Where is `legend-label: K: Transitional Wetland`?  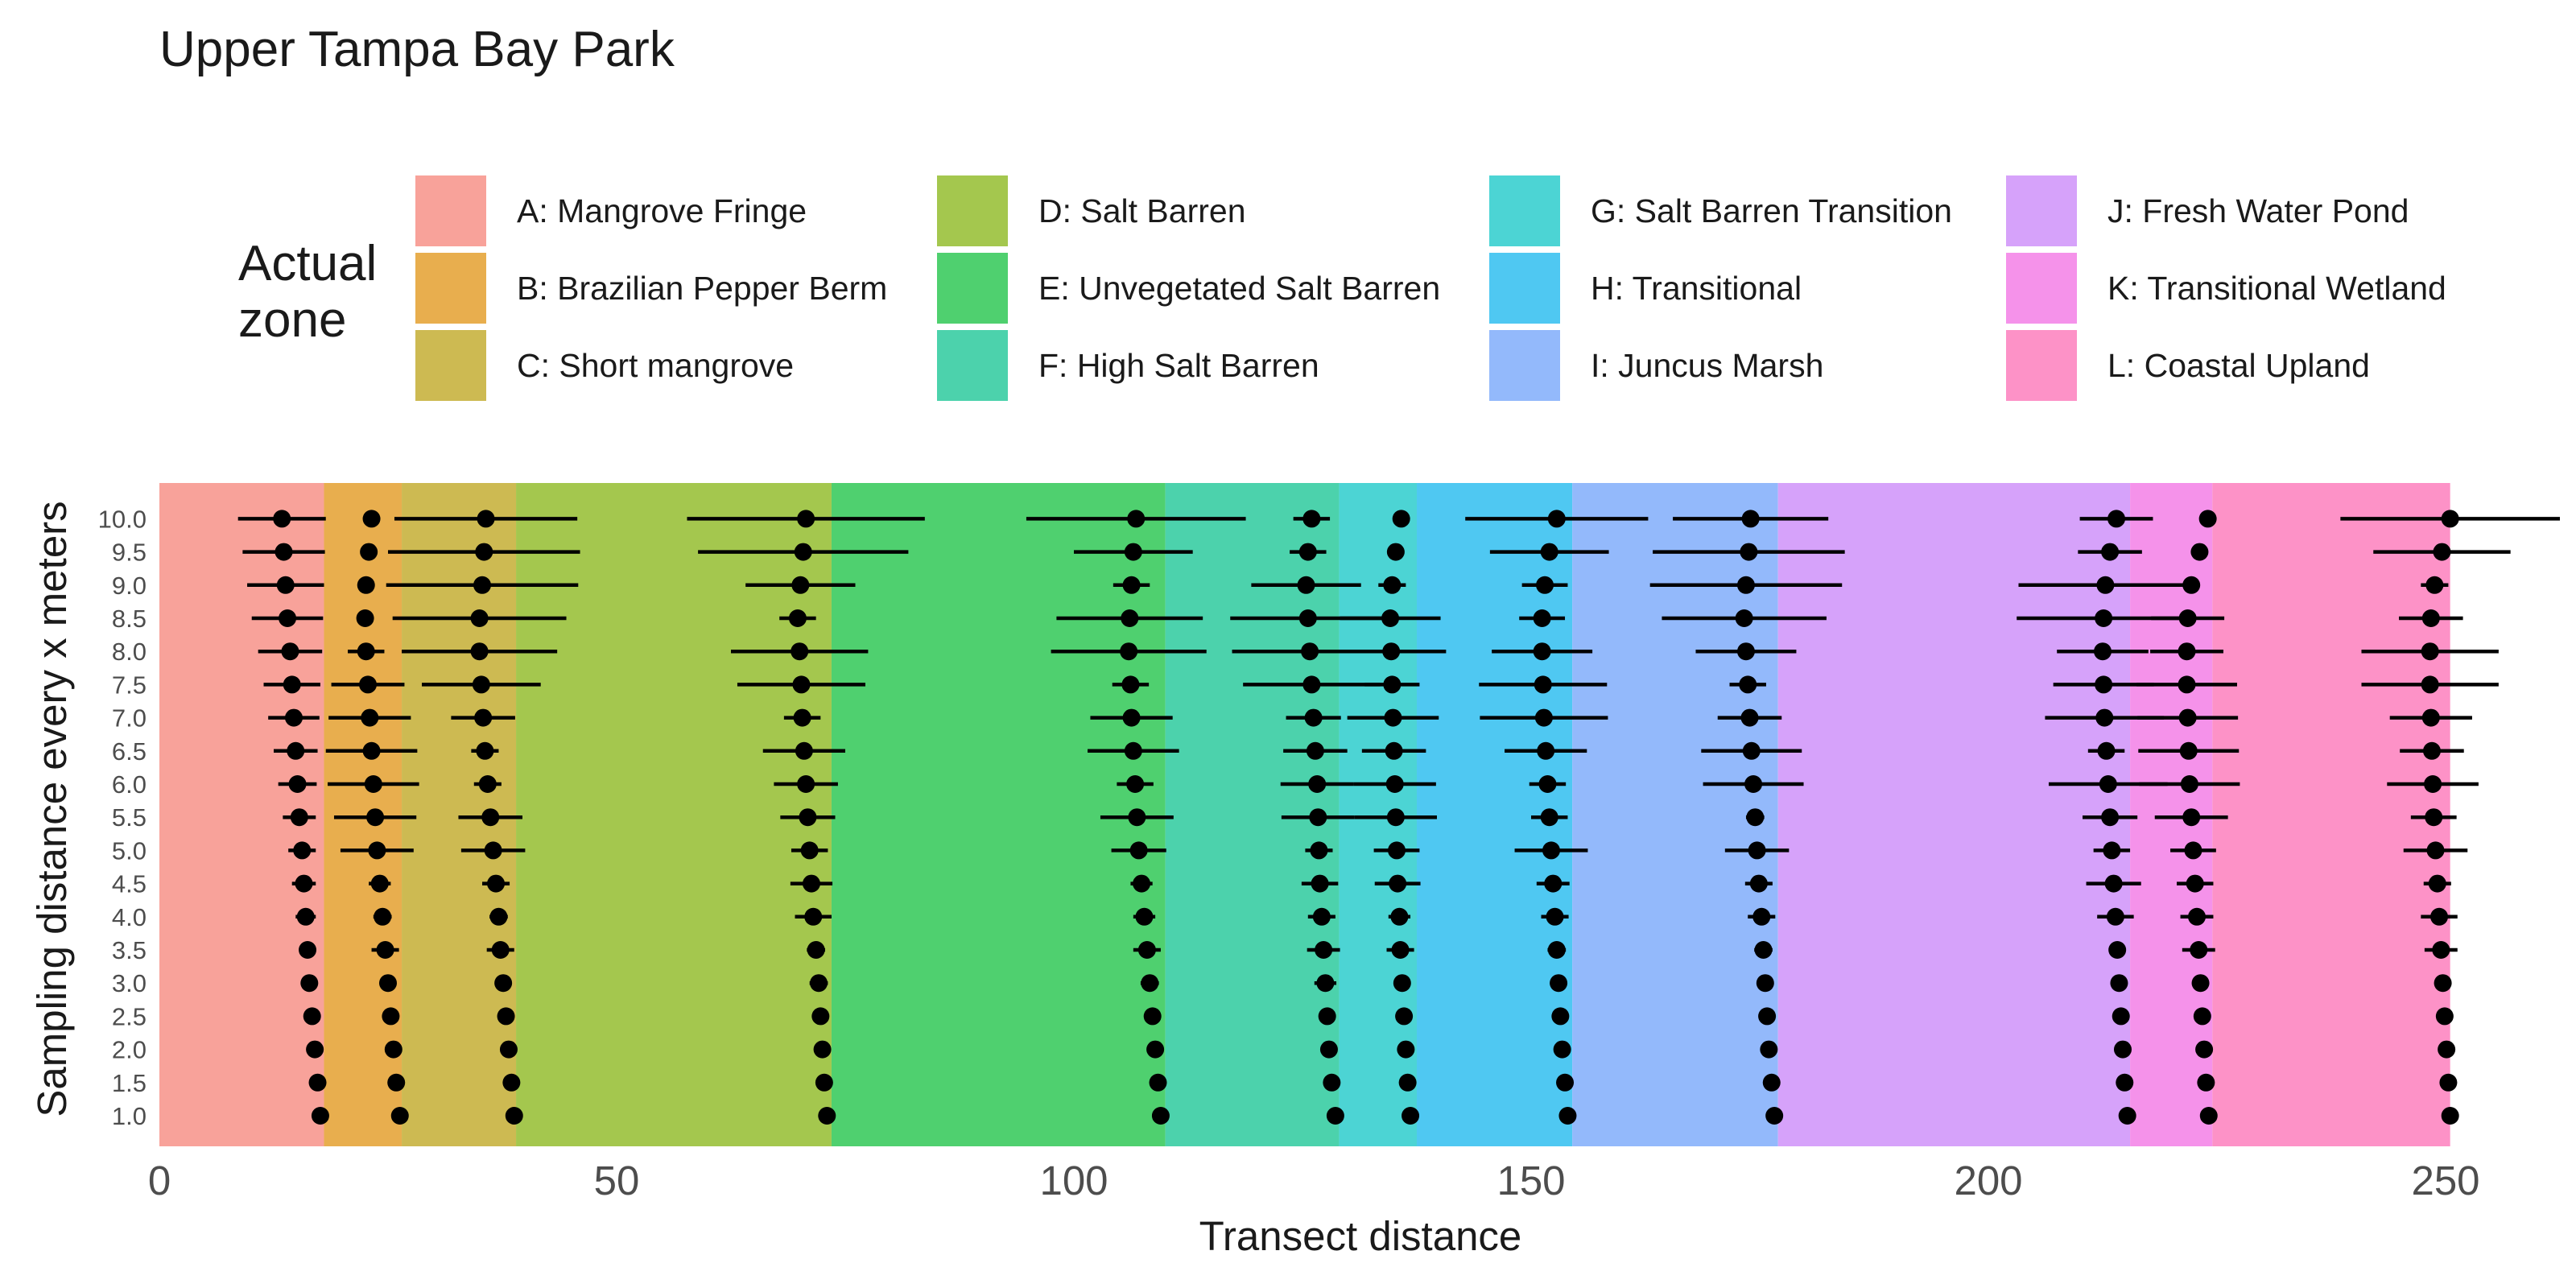
legend-label: K: Transitional Wetland is located at coordinates (2276, 288).